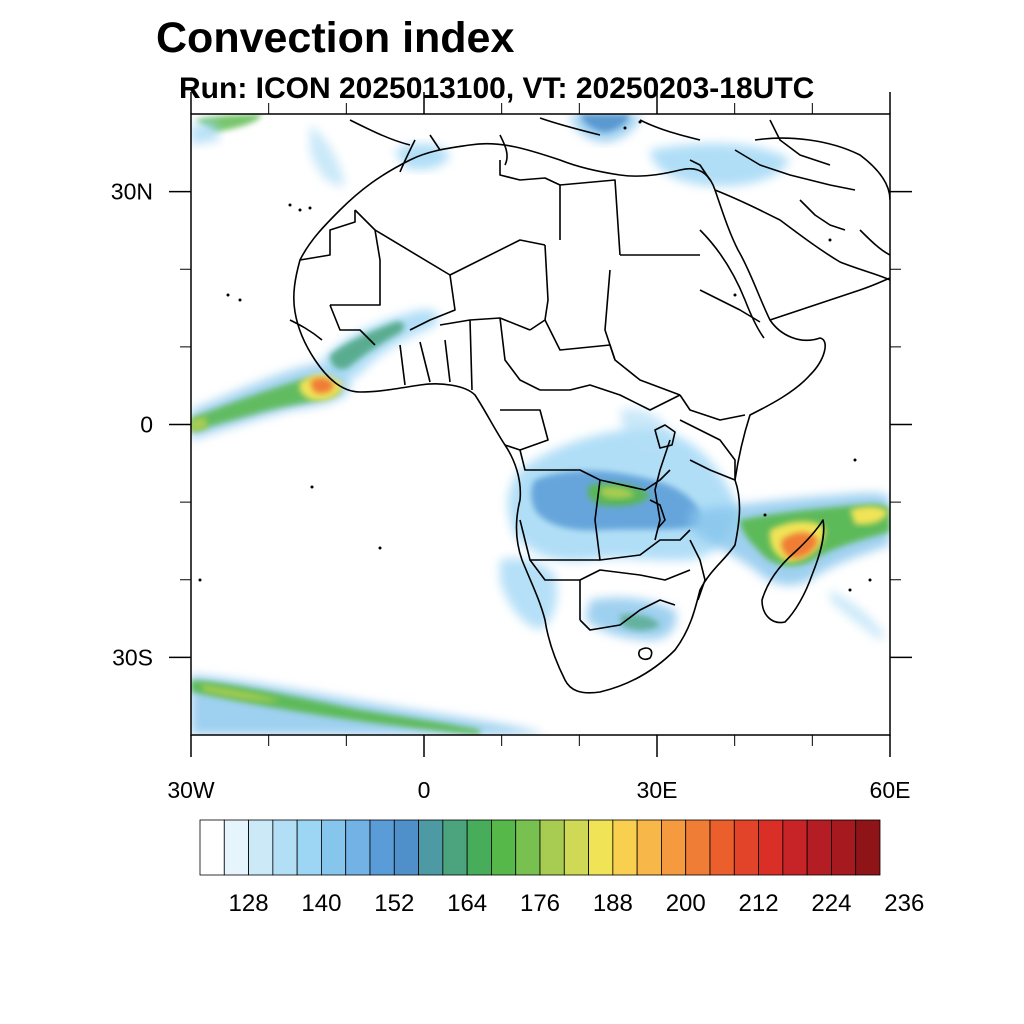 The height and width of the screenshot is (1024, 1024). I want to click on map-title: Convection index, so click(335, 38).